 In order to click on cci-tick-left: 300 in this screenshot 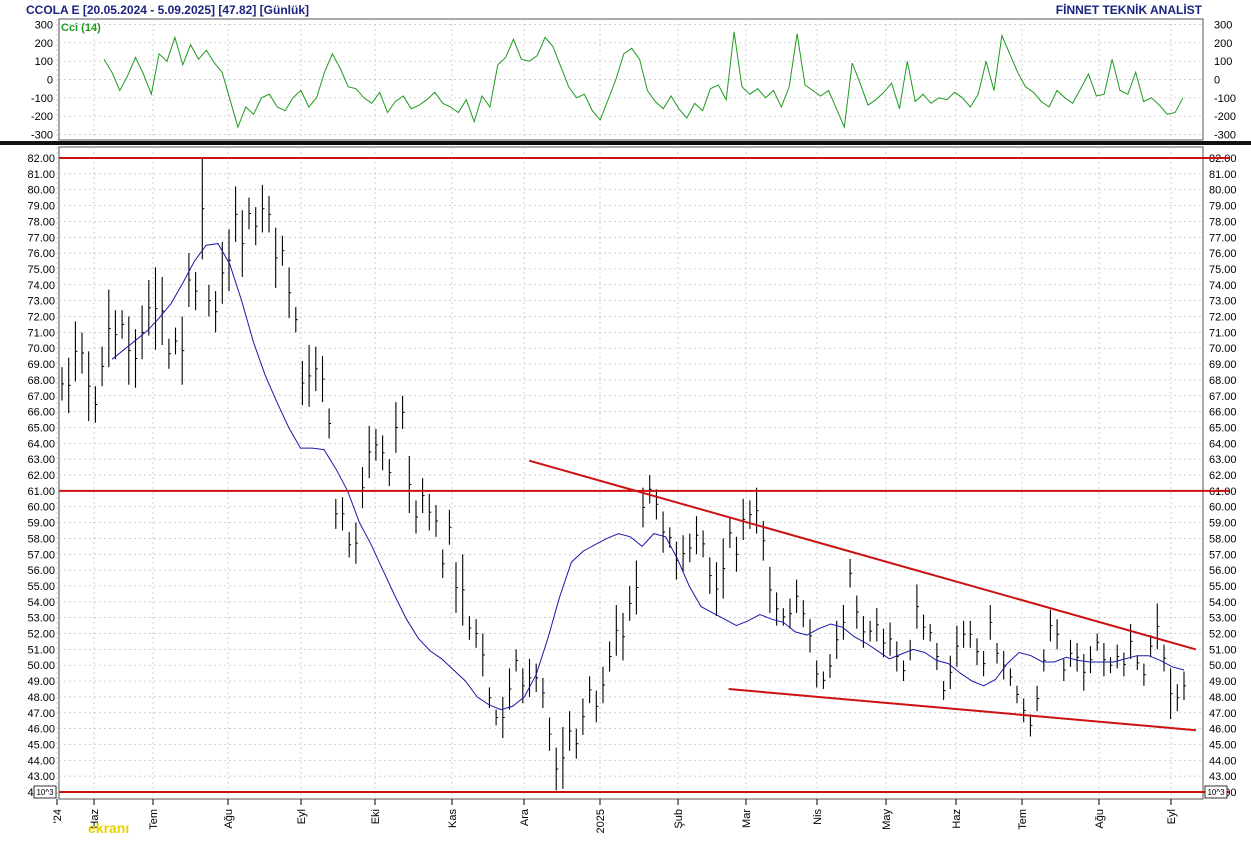, I will do `click(44, 26)`.